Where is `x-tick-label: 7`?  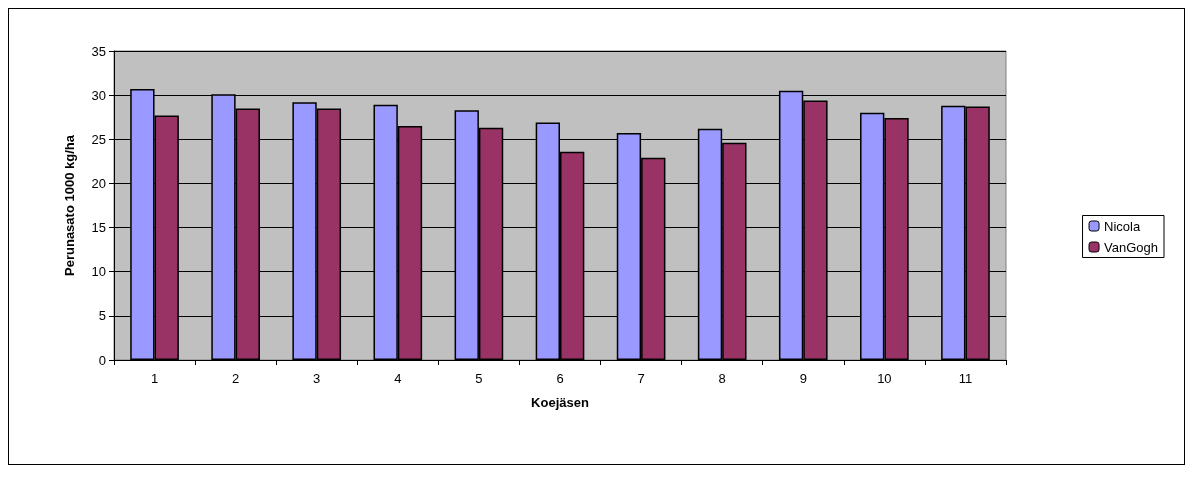
x-tick-label: 7 is located at coordinates (641, 378).